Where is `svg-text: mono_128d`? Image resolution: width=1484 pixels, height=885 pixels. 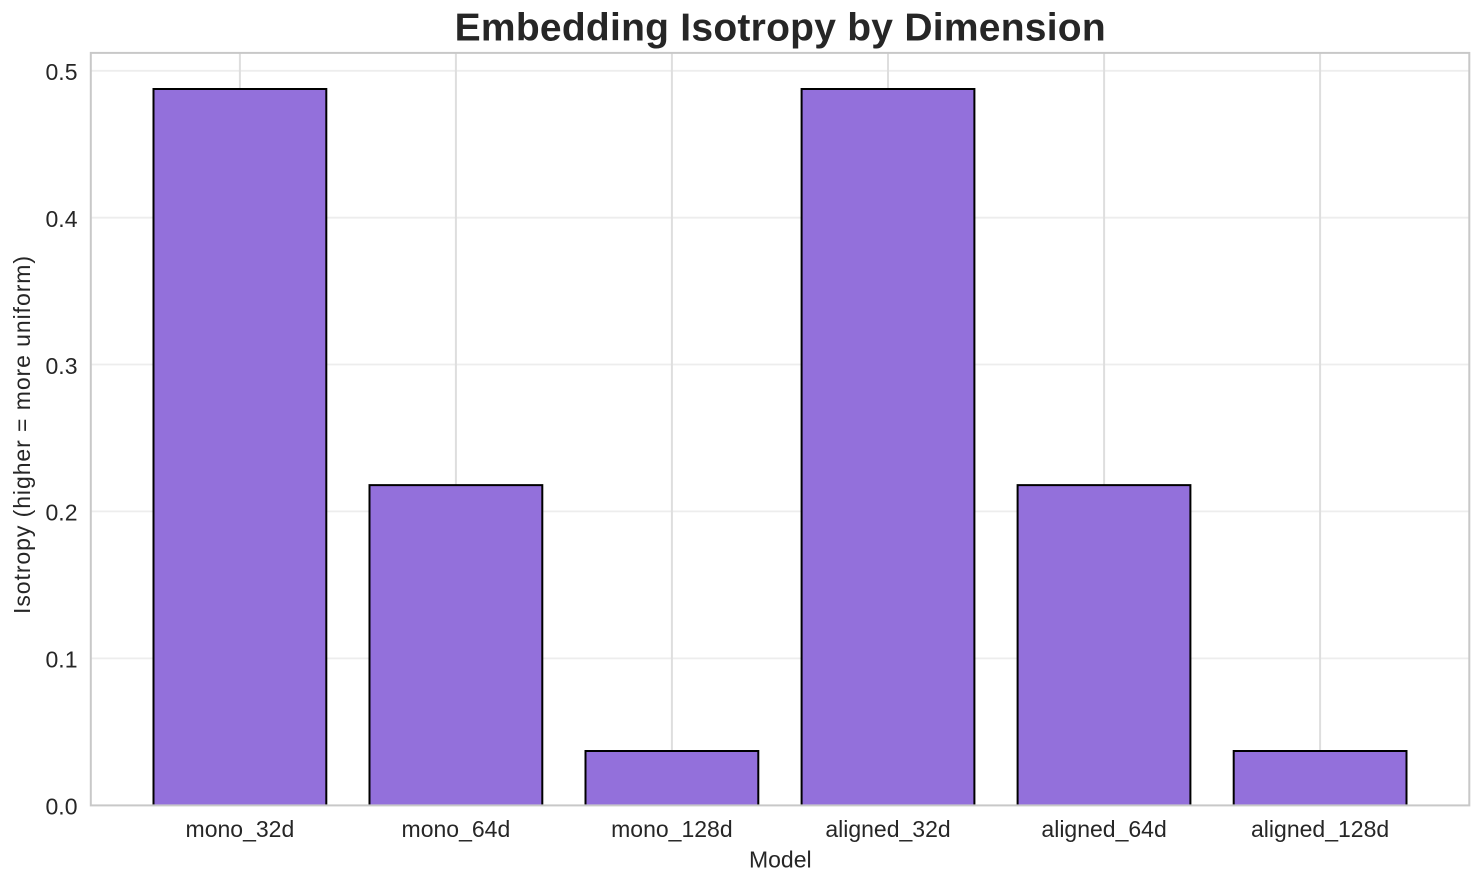 svg-text: mono_128d is located at coordinates (672, 829).